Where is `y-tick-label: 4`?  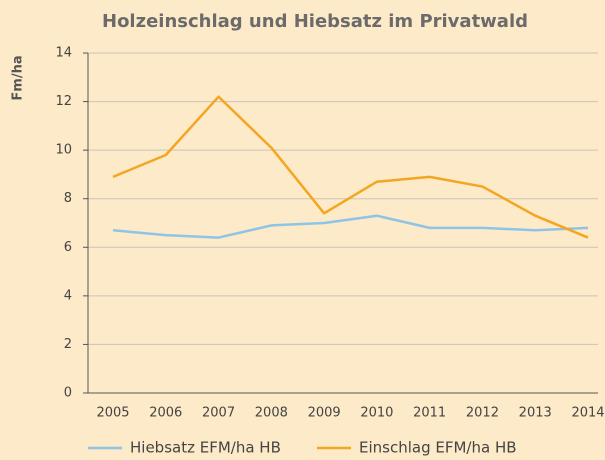
y-tick-label: 4 is located at coordinates (68, 295).